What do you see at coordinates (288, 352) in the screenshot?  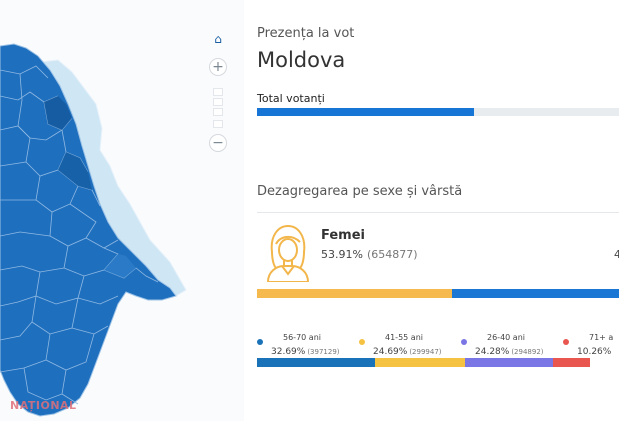 I see `age-percent: 32.69%` at bounding box center [288, 352].